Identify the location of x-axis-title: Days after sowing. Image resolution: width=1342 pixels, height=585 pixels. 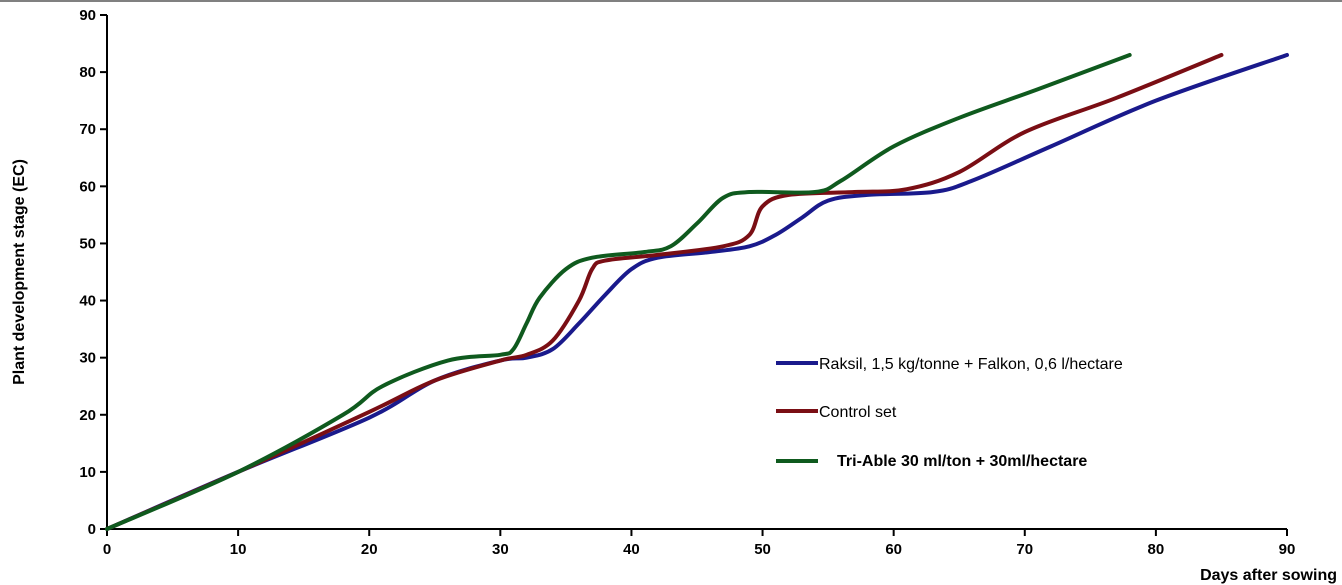
(1268, 575).